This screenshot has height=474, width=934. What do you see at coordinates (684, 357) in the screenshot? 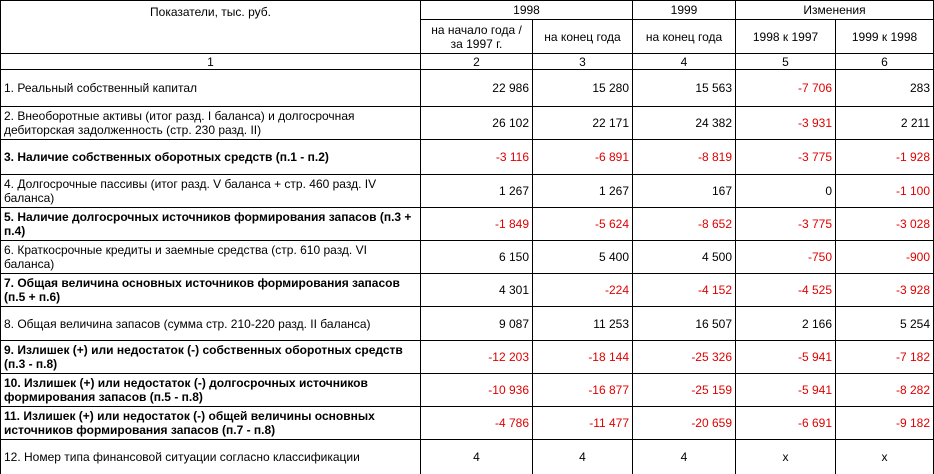
I see `value-cell: -25 326` at bounding box center [684, 357].